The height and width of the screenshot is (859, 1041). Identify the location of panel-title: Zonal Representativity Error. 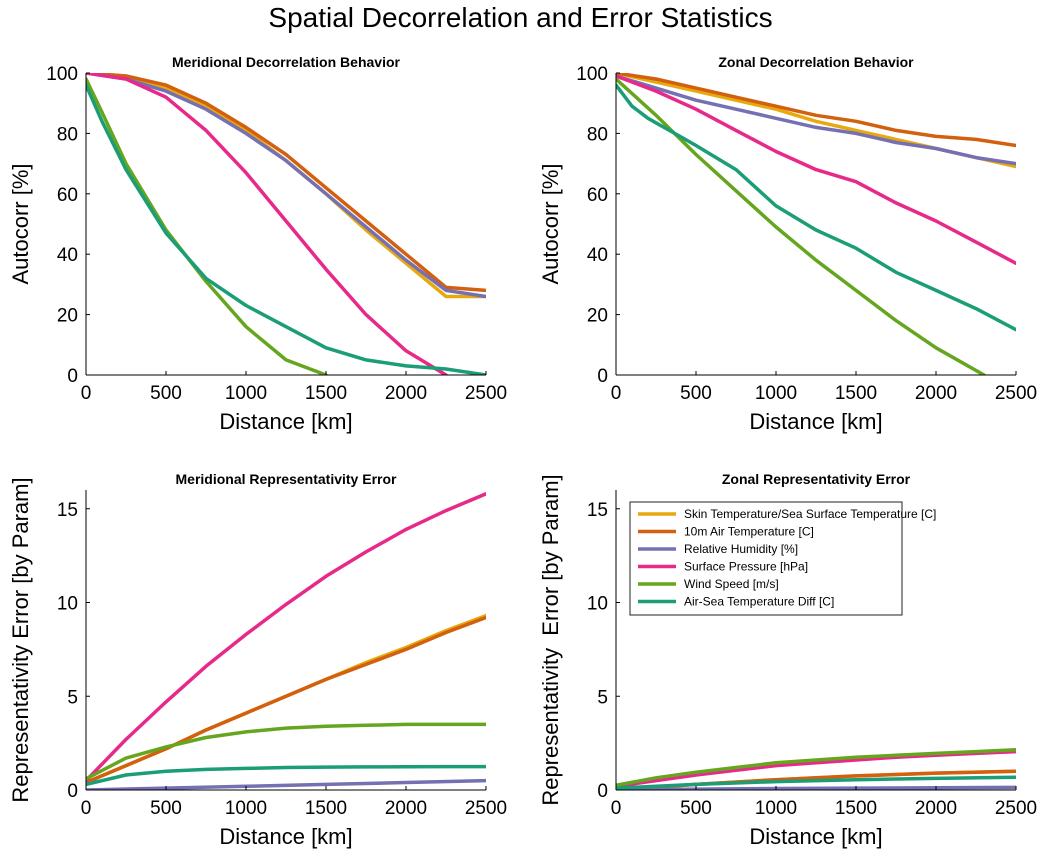
(816, 479).